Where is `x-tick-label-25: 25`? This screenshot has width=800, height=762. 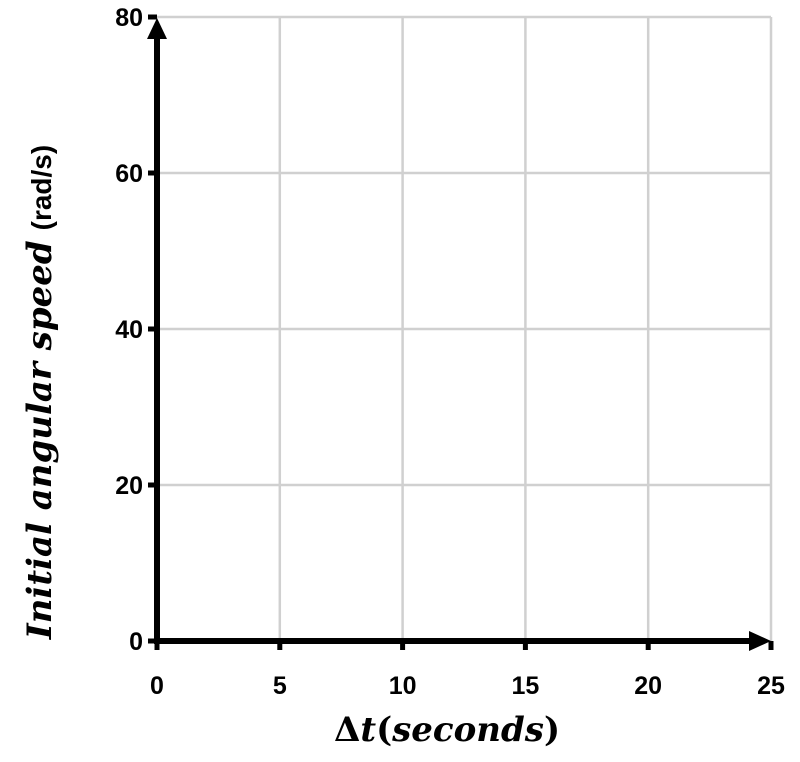 x-tick-label-25: 25 is located at coordinates (771, 686).